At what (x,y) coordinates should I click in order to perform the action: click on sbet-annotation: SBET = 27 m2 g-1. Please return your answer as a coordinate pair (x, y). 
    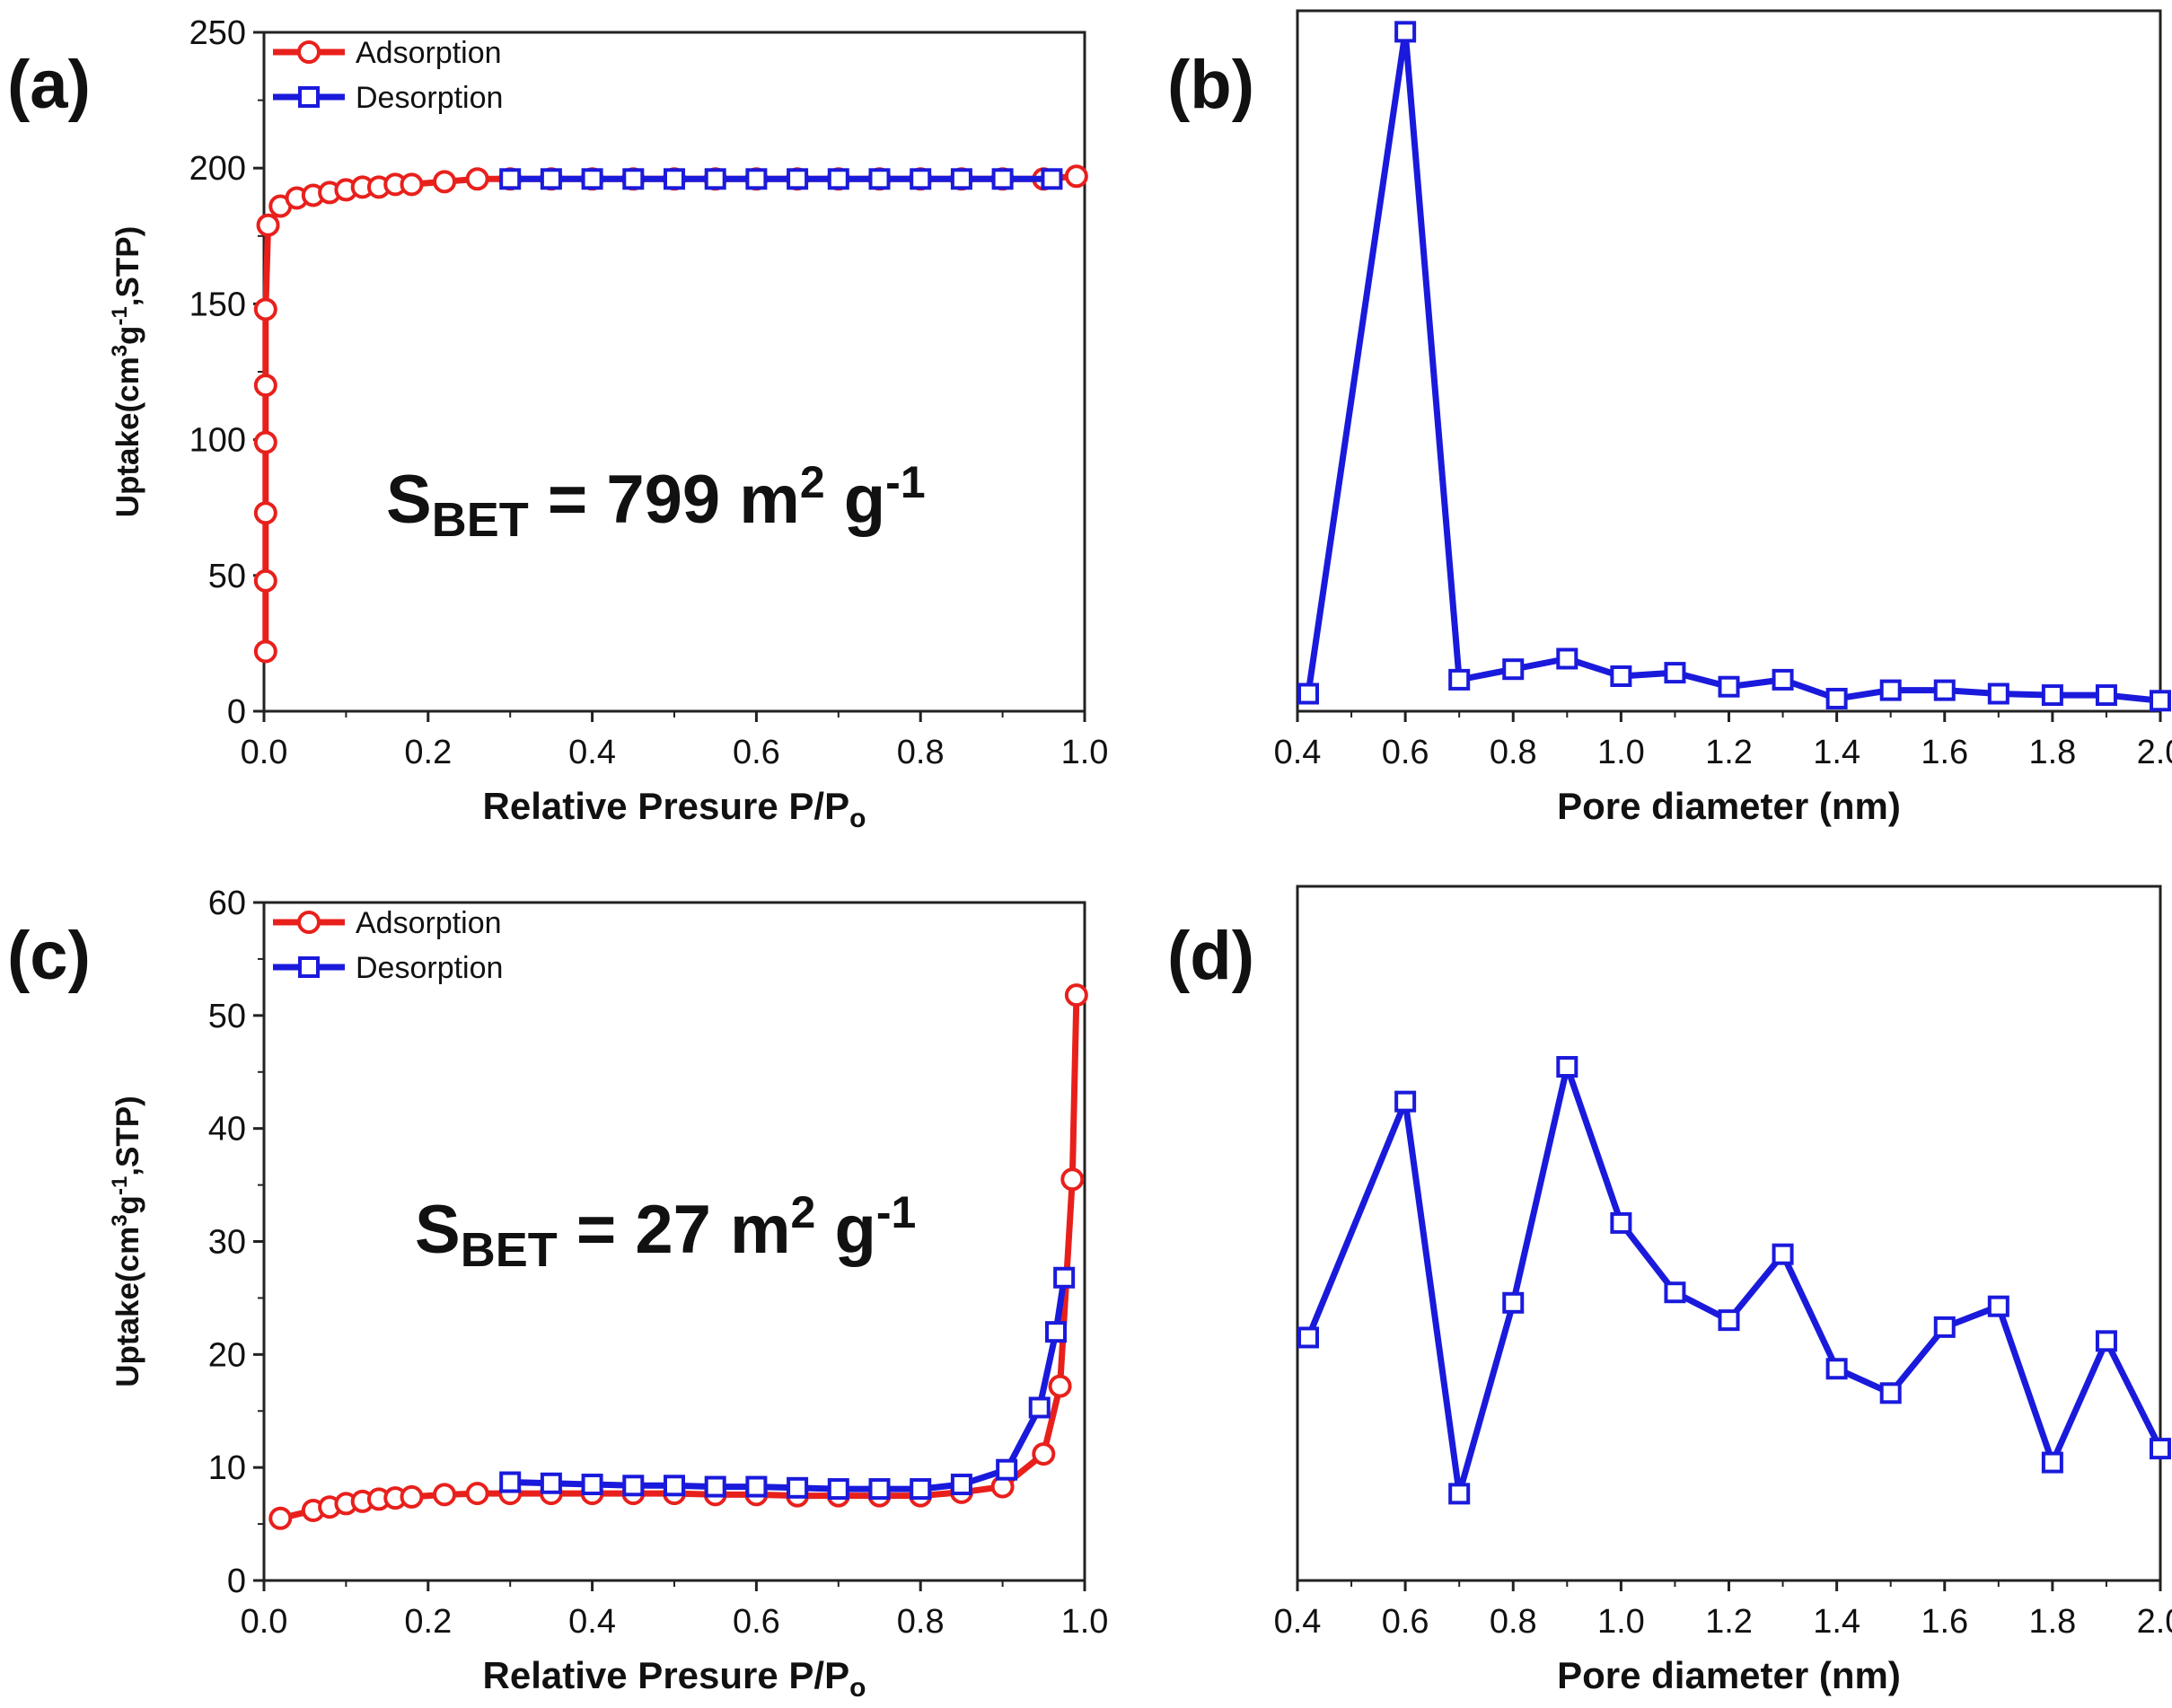
    Looking at the image, I should click on (665, 1232).